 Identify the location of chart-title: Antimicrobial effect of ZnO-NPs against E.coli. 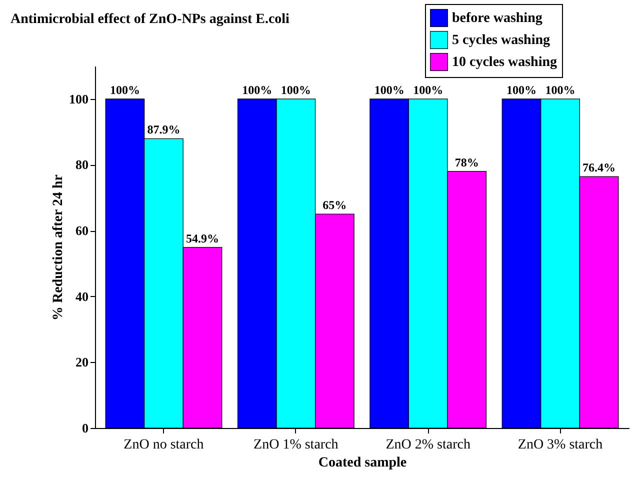
(150, 19).